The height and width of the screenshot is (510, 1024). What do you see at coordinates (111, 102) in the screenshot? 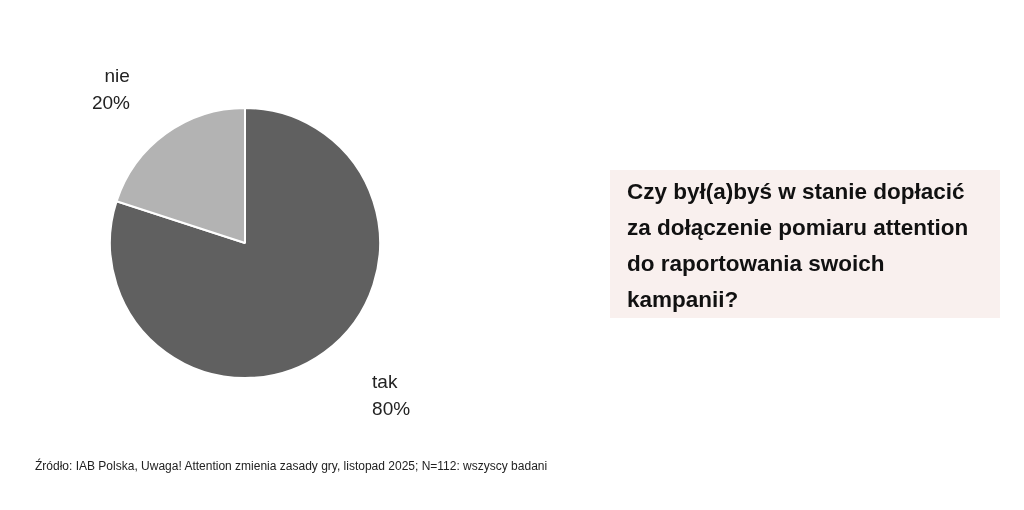
I see `data-label: 20%` at bounding box center [111, 102].